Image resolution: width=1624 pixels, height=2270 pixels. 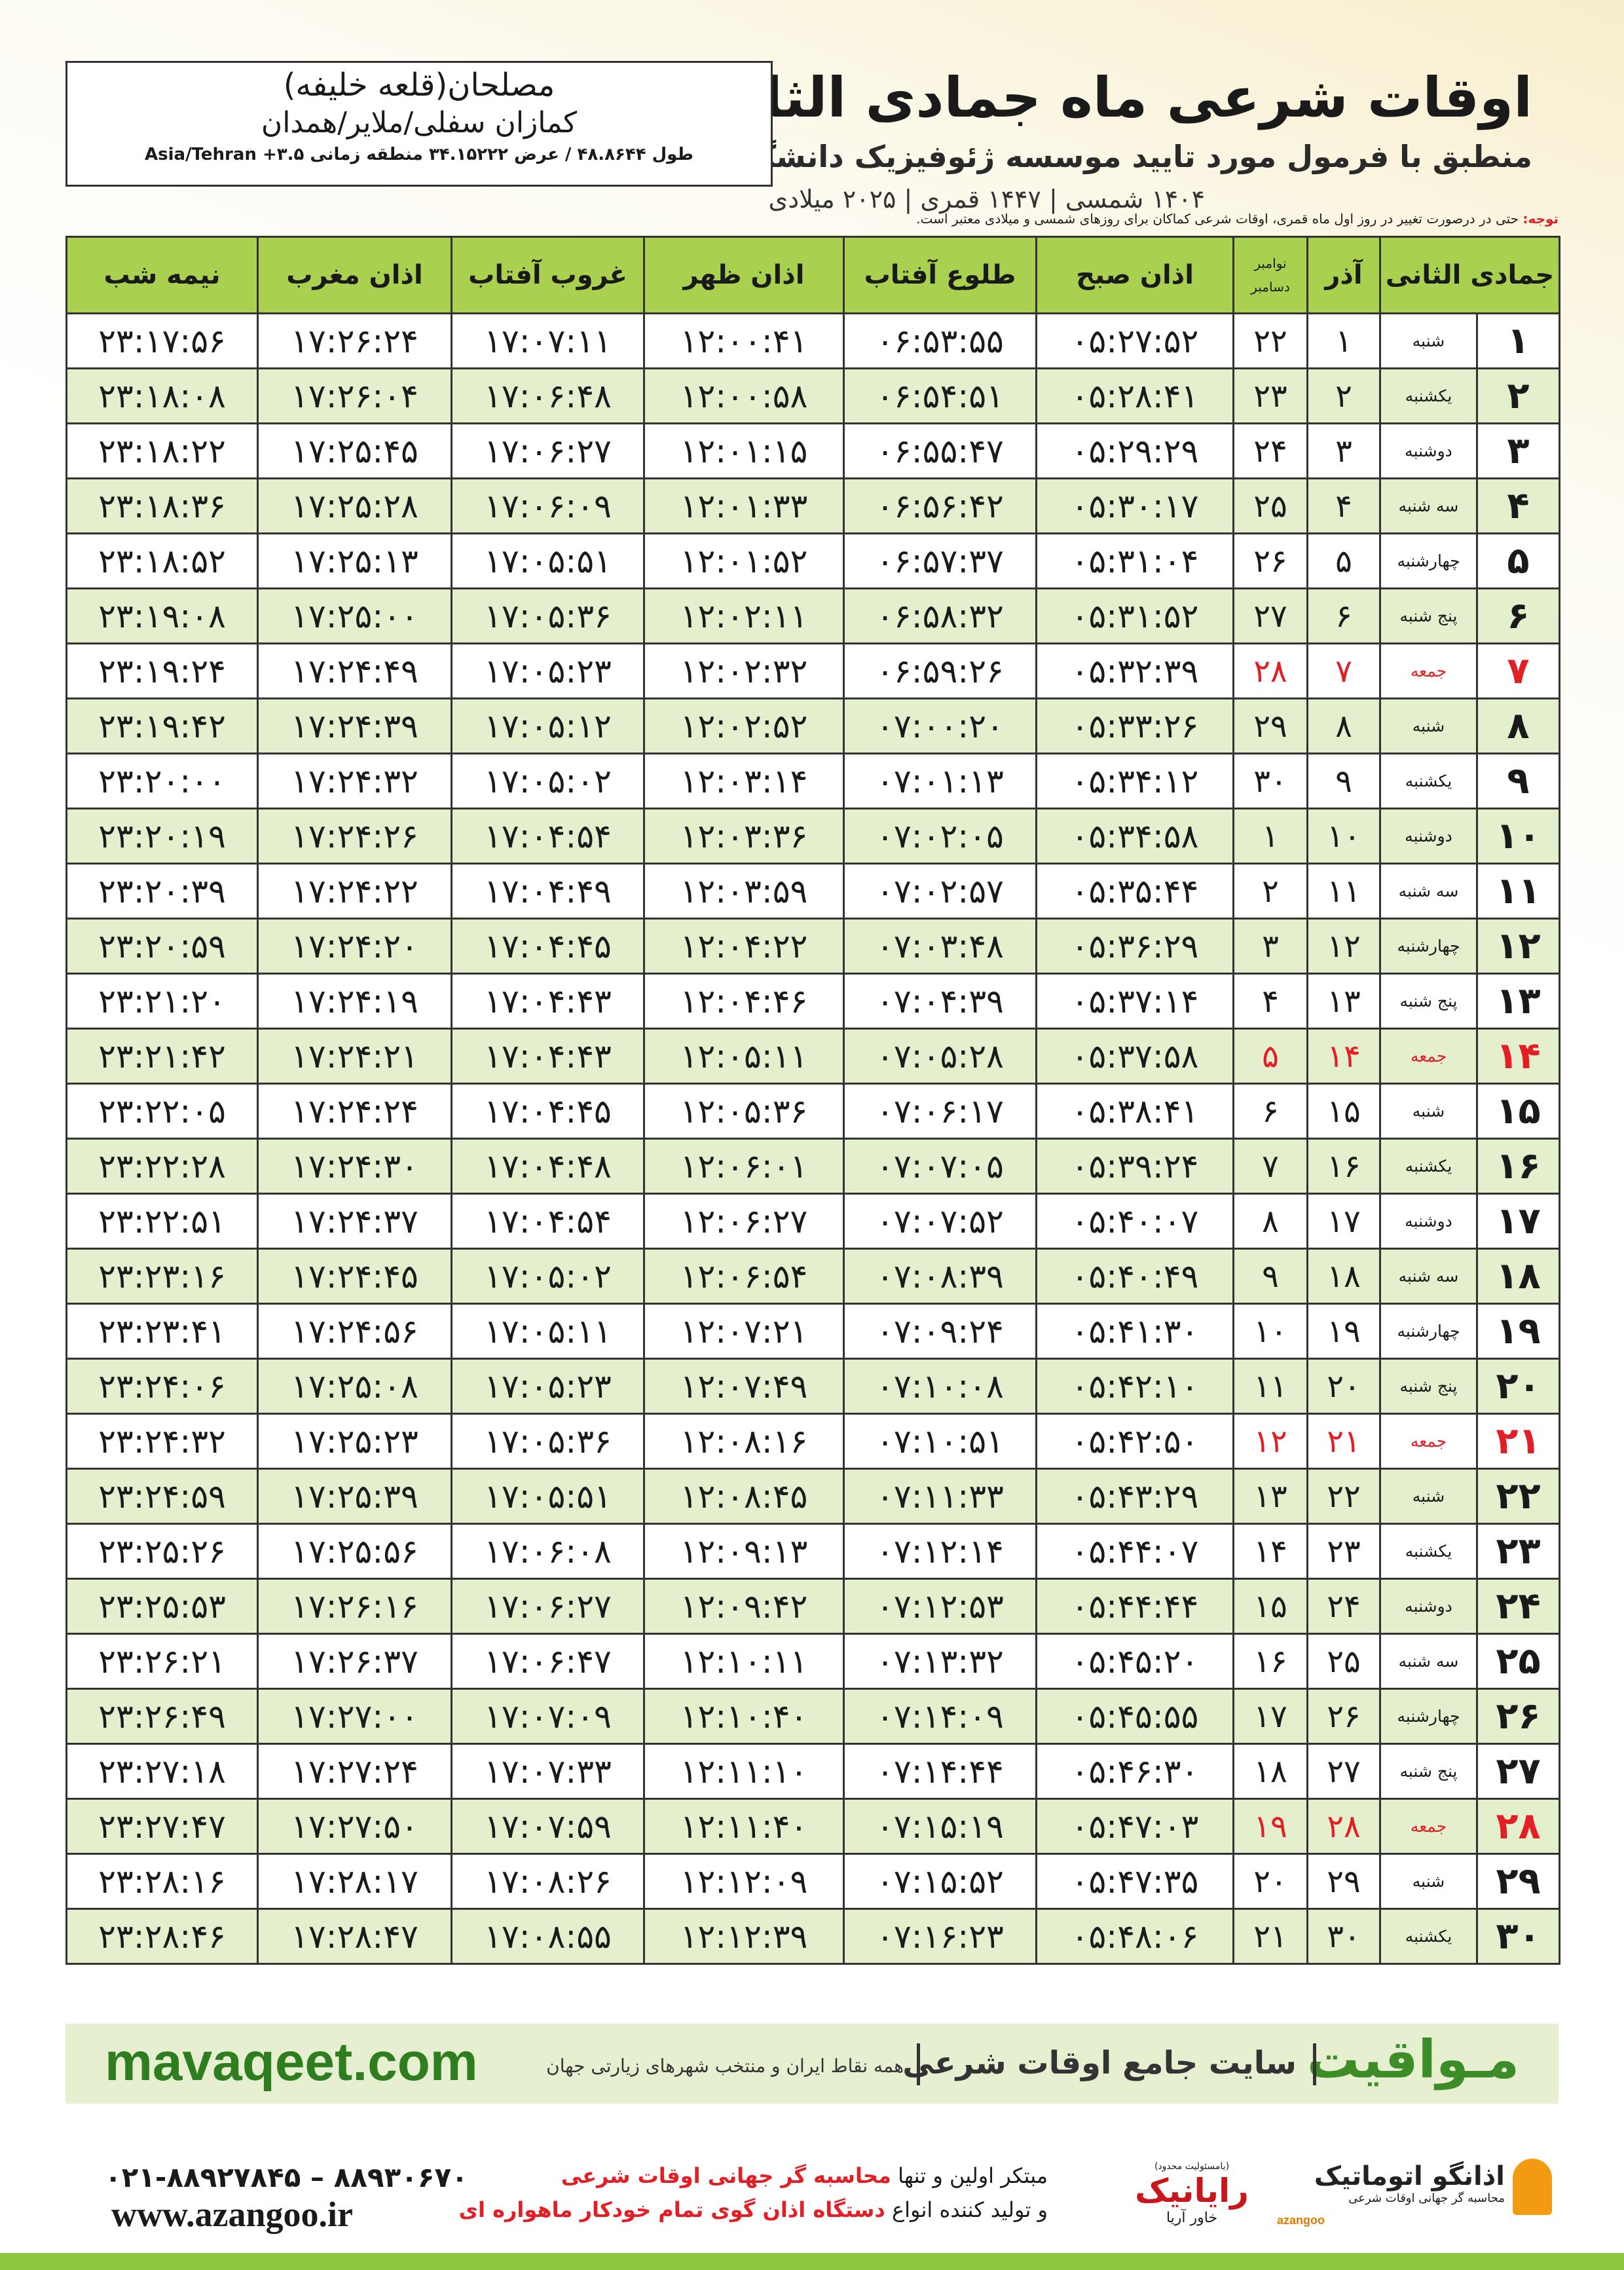 What do you see at coordinates (744, 1056) in the screenshot?
I see `table-cell: ۱۲:۰۵:۱۱` at bounding box center [744, 1056].